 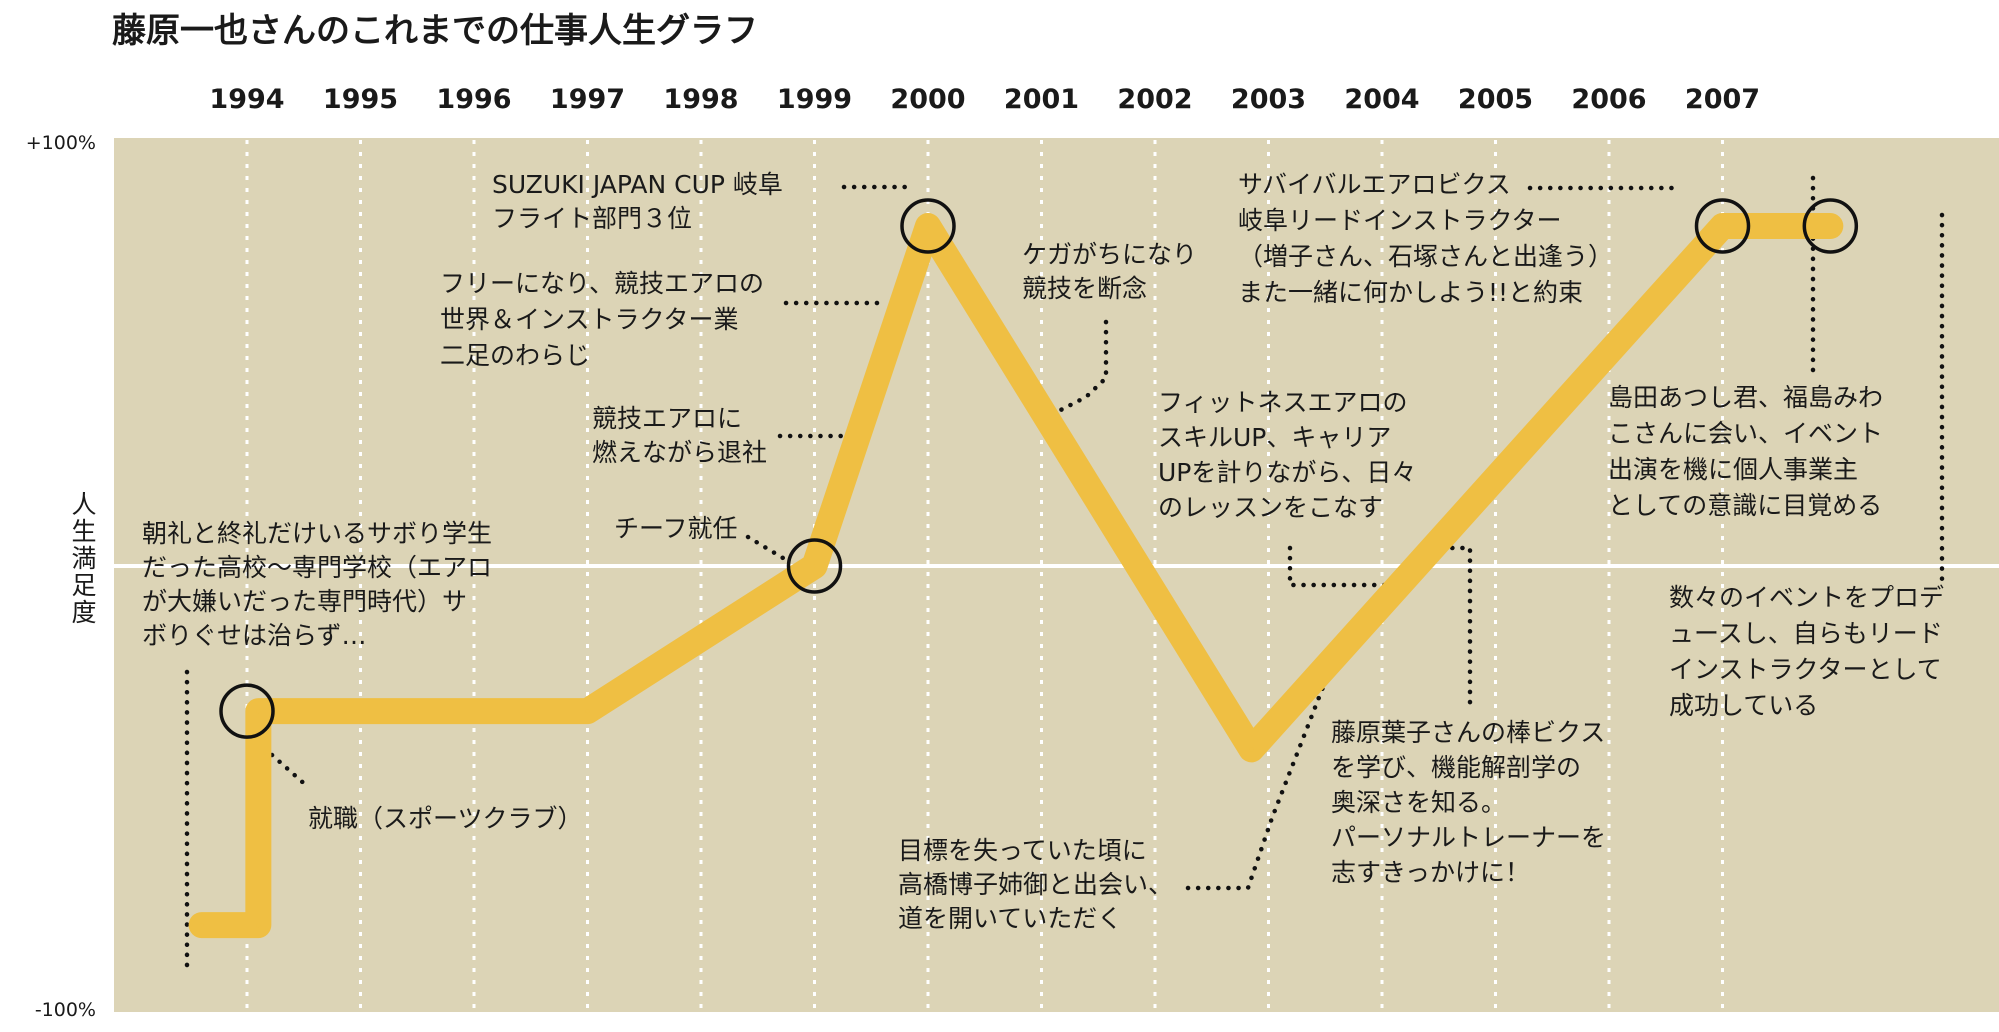 I want to click on annotation-line: サバイバルエアロビクス, so click(x=1374, y=184).